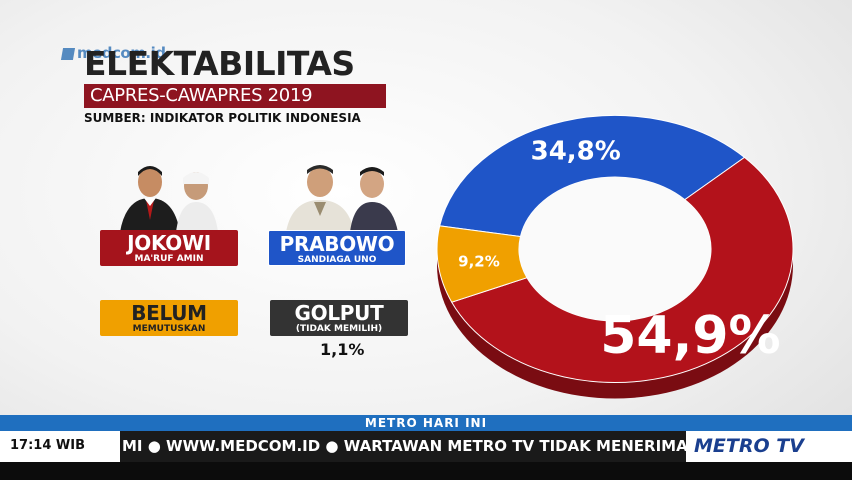 This screenshot has width=852, height=480. I want to click on golput-label: GOLPUT, so click(339, 313).